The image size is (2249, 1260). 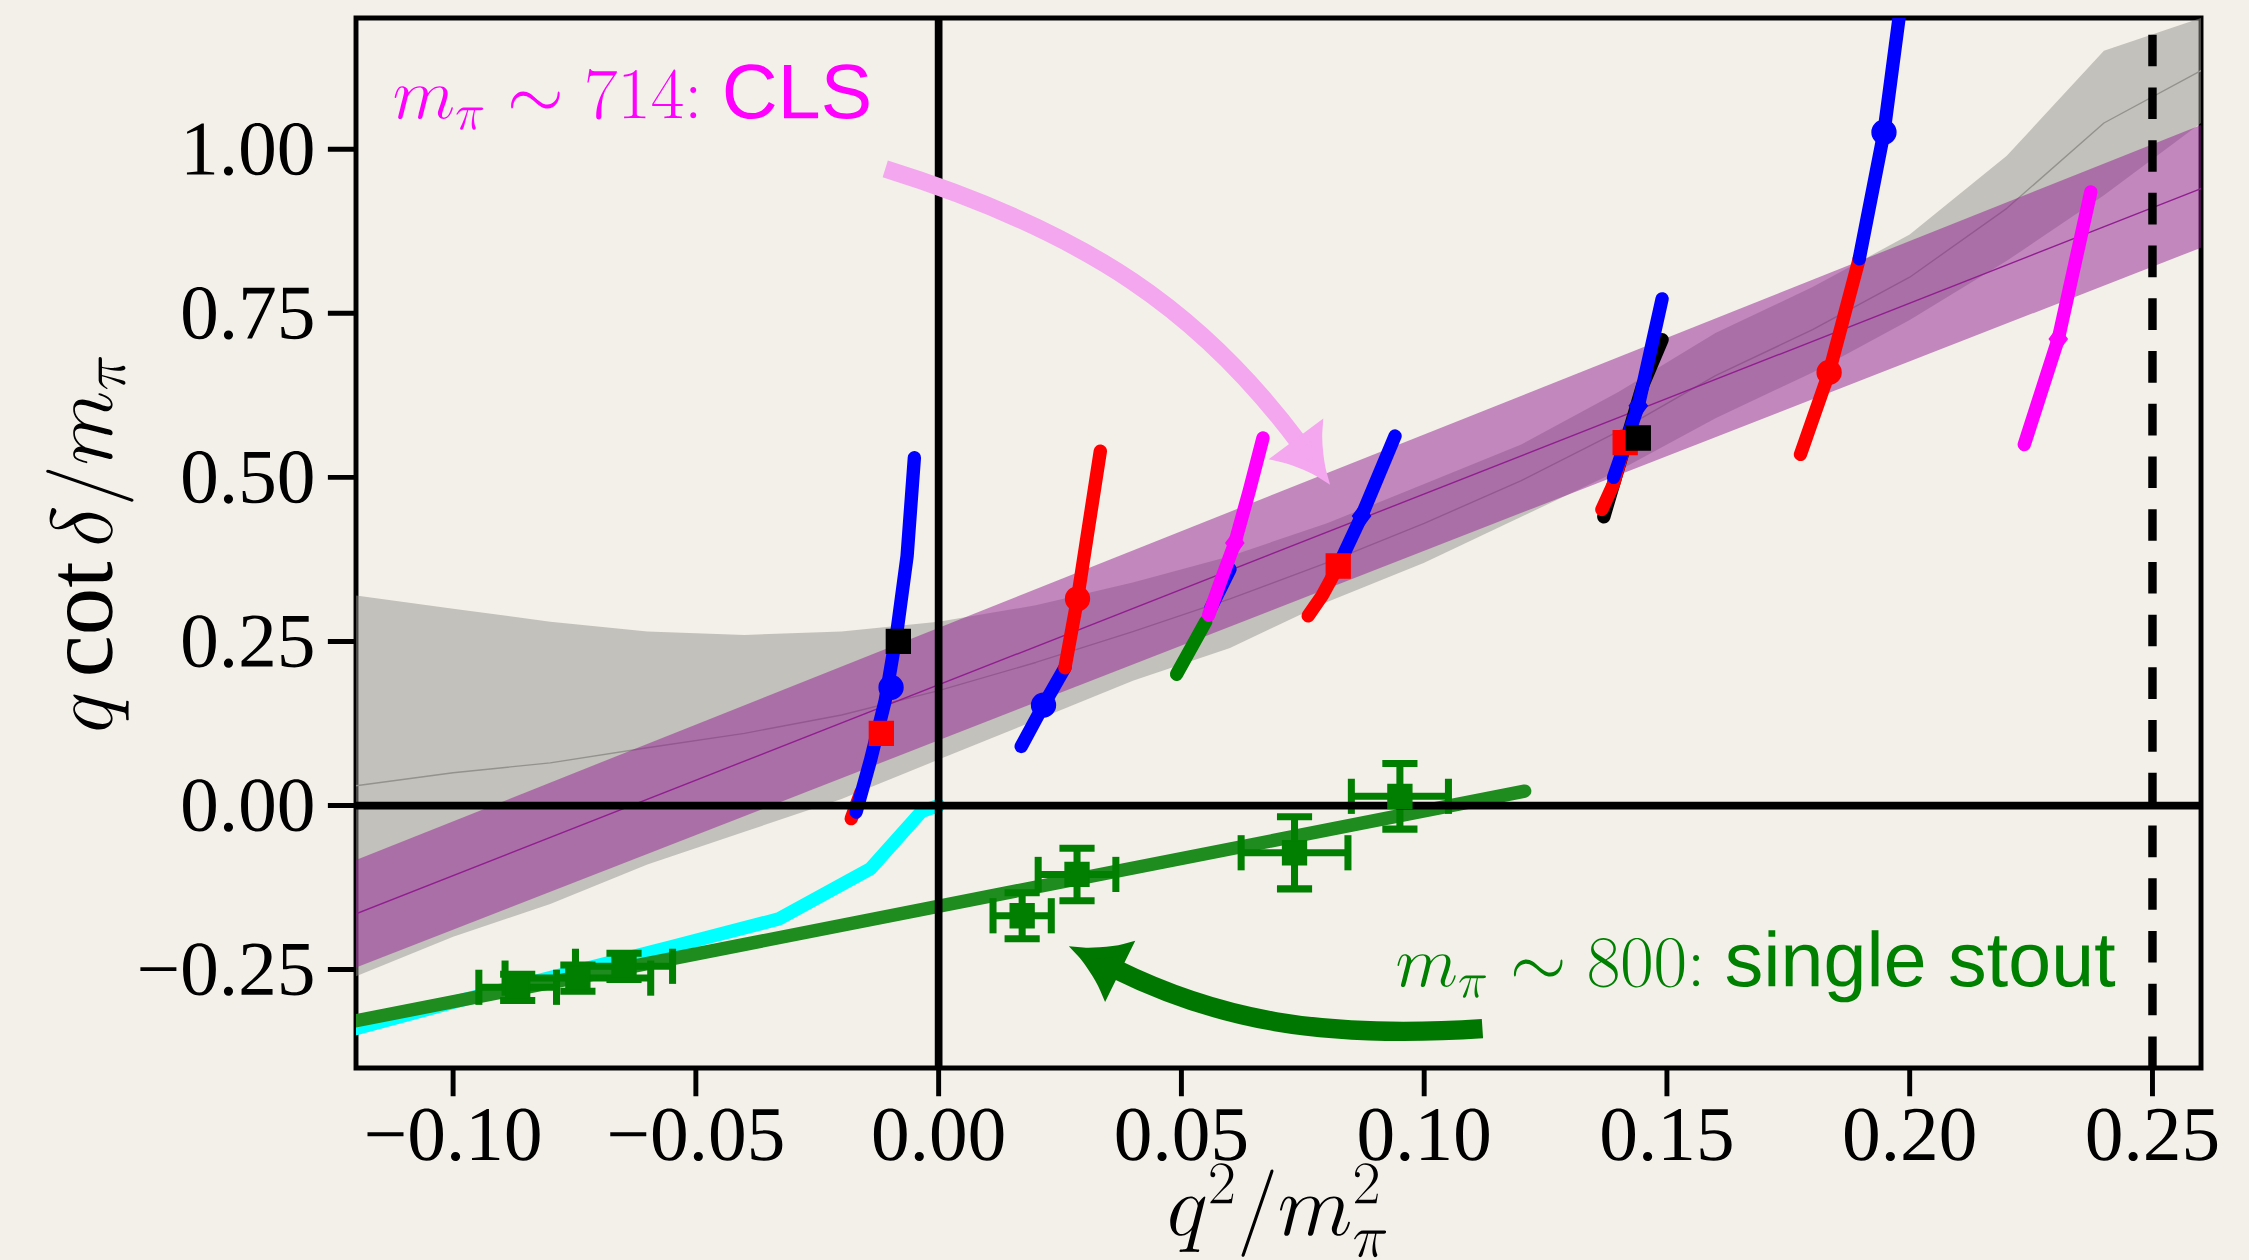 I want to click on y-tick-label: 0.25, so click(x=248, y=641).